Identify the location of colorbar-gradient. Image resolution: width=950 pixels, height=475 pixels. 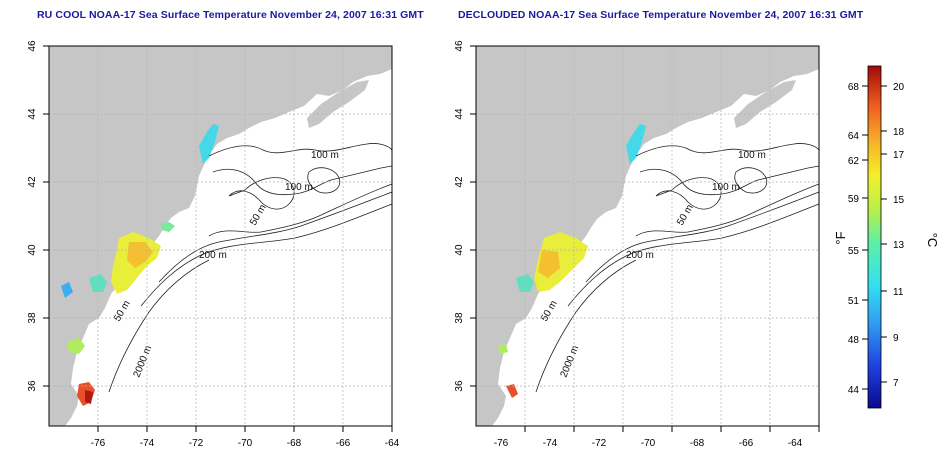
(874, 237).